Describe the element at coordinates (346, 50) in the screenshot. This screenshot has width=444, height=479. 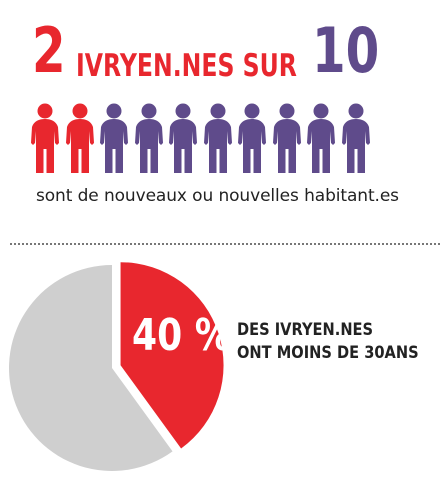
I see `headline-denominator: 10` at that location.